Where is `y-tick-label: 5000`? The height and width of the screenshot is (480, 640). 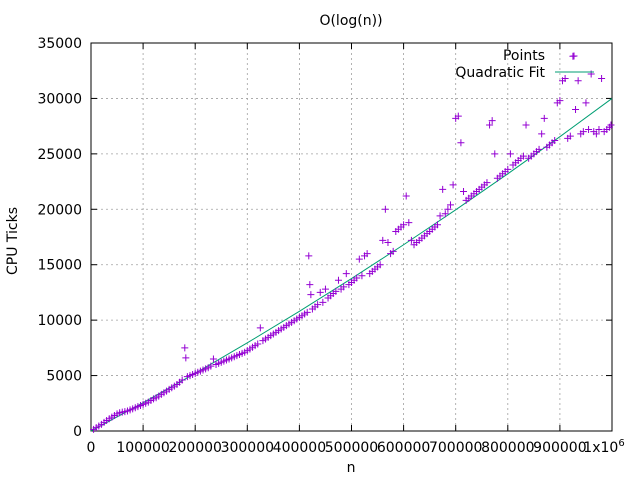
y-tick-label: 5000 is located at coordinates (64, 377).